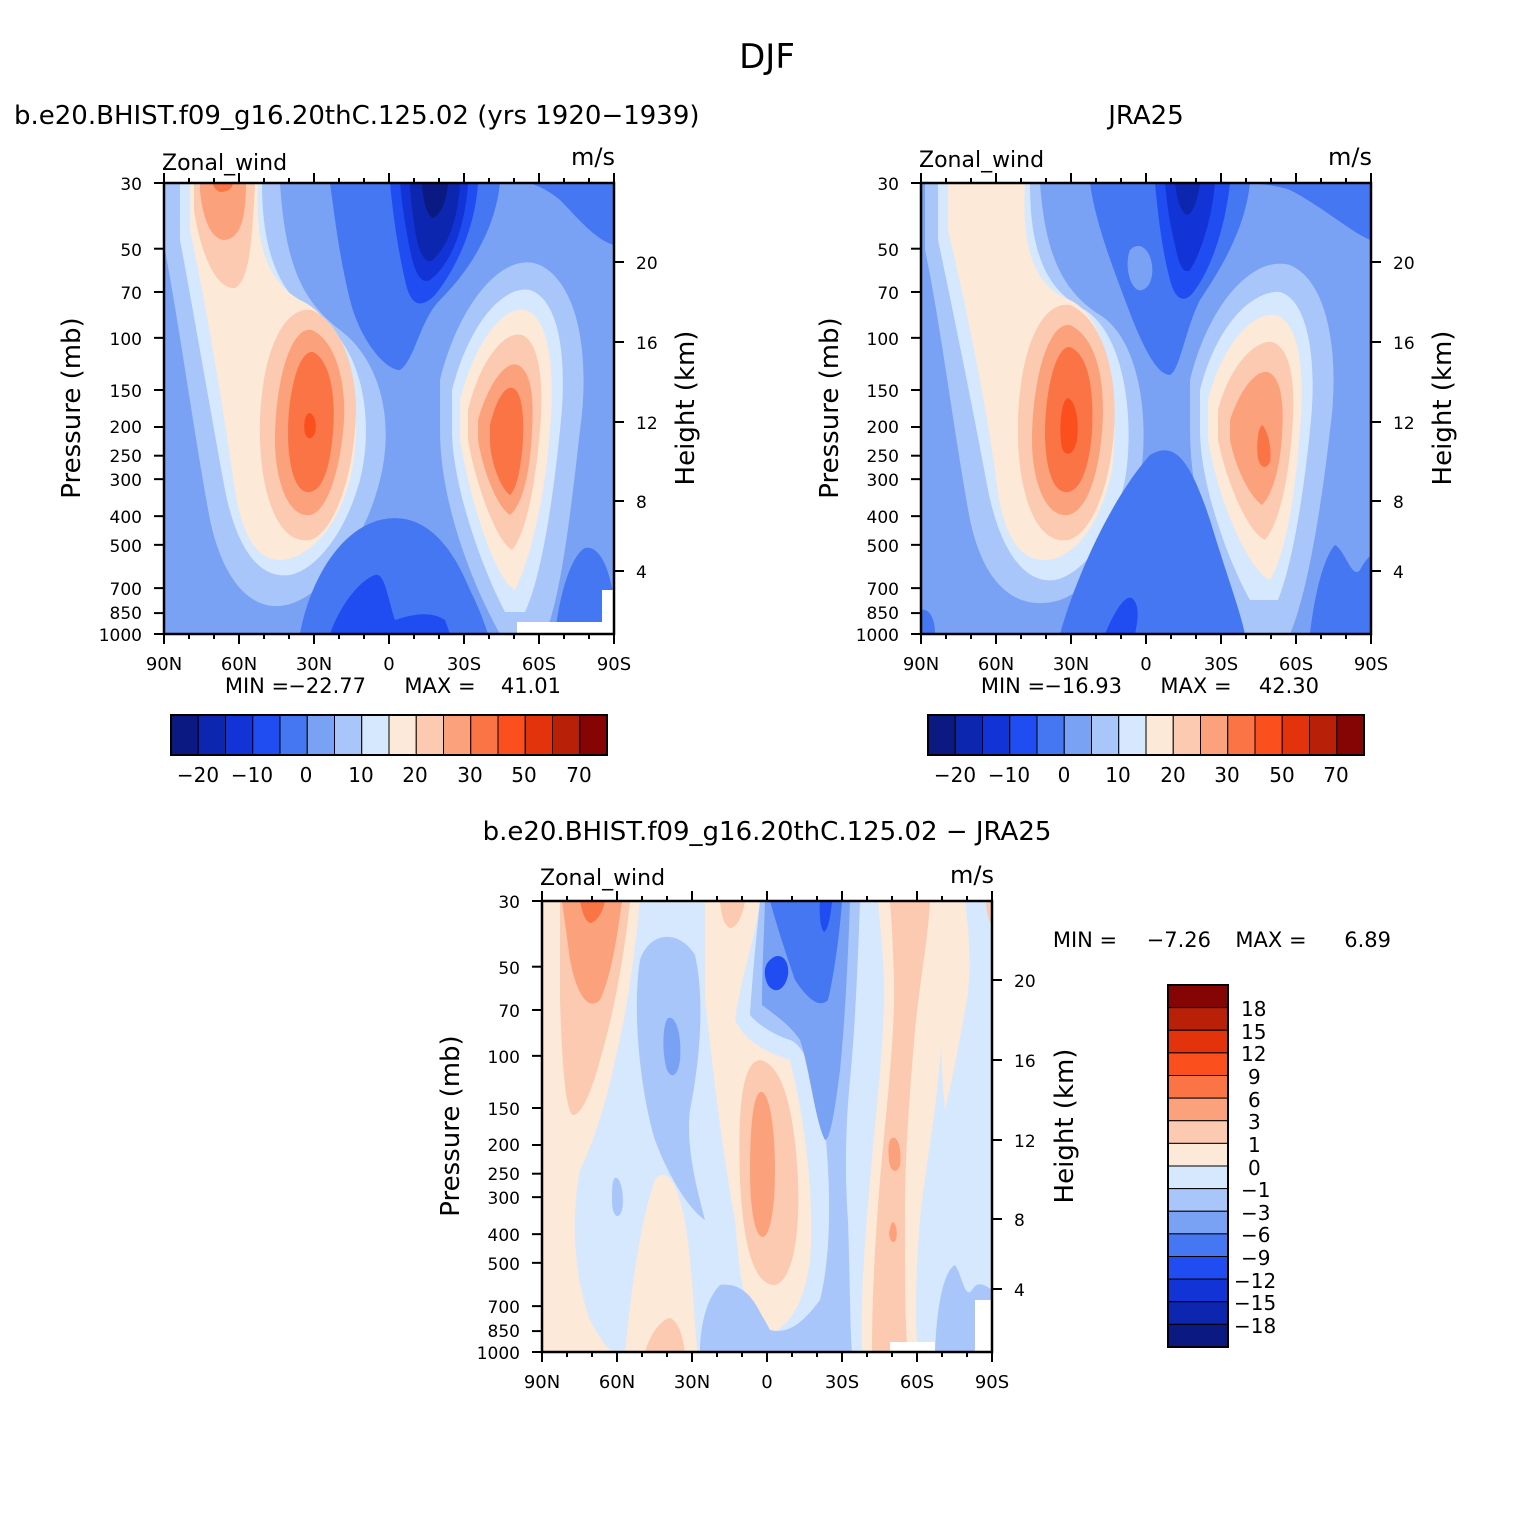 The width and height of the screenshot is (1535, 1535). What do you see at coordinates (617, 1382) in the screenshot?
I see `x-tick-label: 60N` at bounding box center [617, 1382].